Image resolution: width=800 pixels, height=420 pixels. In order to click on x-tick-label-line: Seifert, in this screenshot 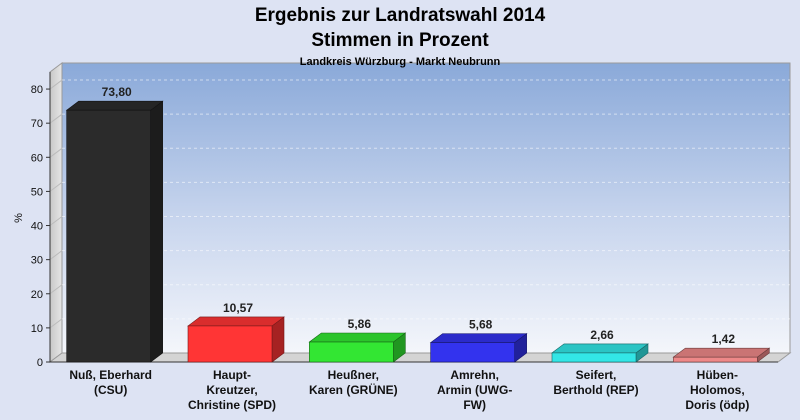, I will do `click(596, 375)`.